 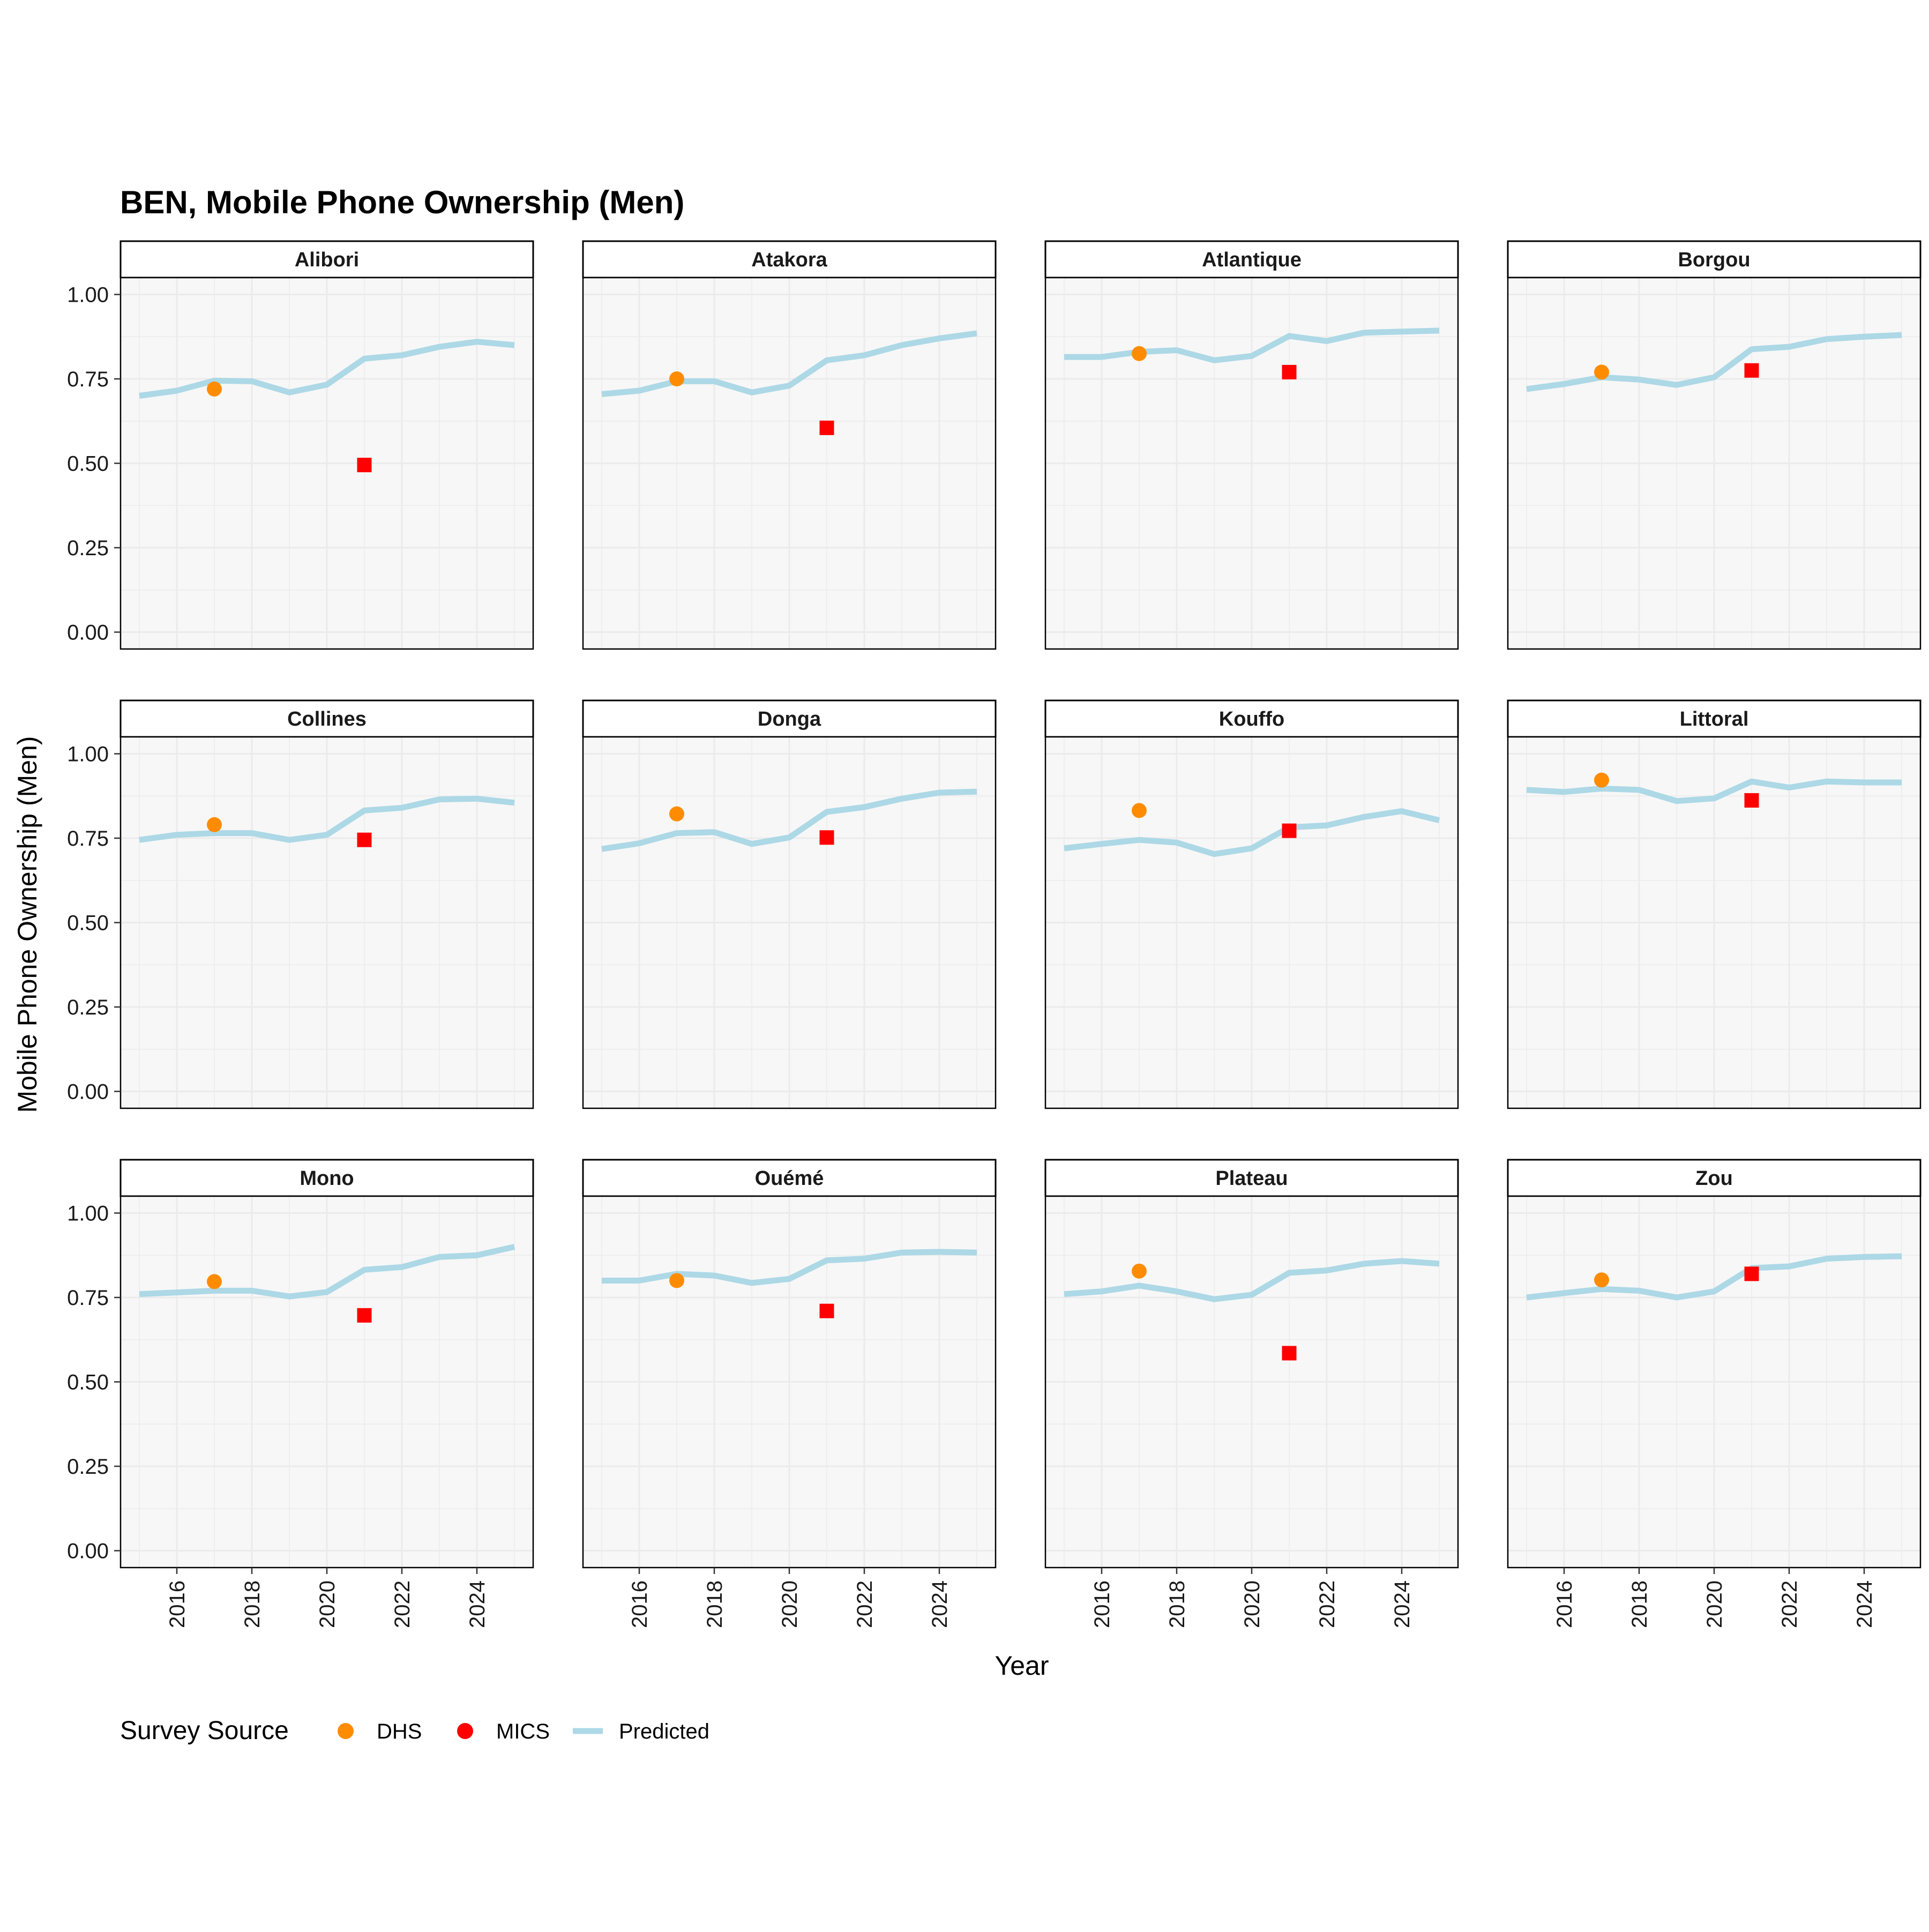 I want to click on strip-atlantique, so click(x=1251, y=259).